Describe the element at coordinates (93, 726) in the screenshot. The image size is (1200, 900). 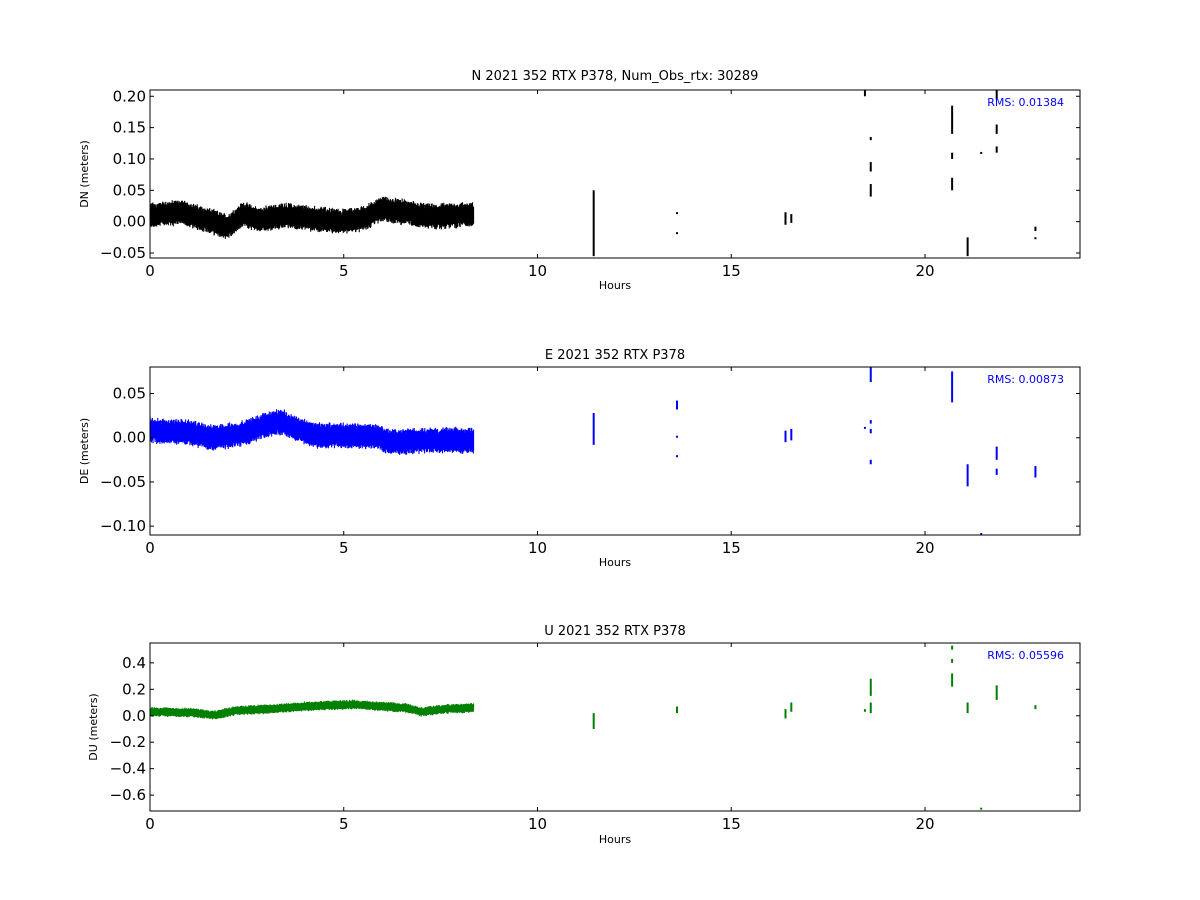
I see `y-axis-label: DU (meters)` at that location.